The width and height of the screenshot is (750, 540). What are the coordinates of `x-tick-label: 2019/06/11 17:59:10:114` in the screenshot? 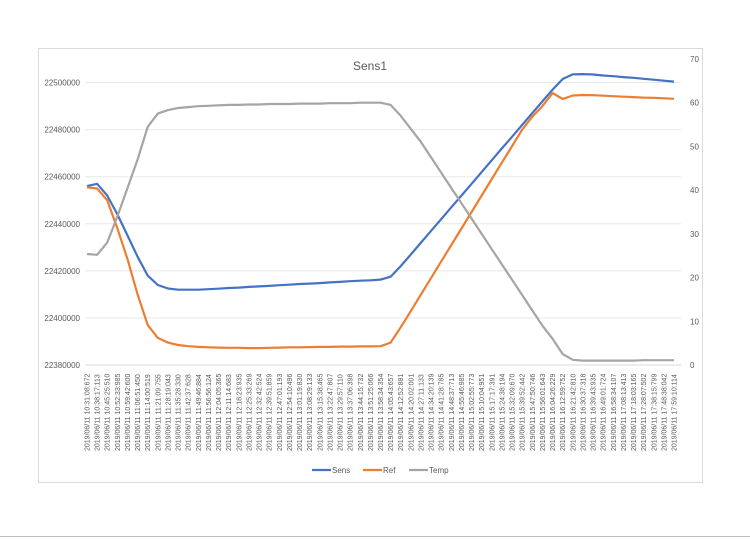 It's located at (675, 412).